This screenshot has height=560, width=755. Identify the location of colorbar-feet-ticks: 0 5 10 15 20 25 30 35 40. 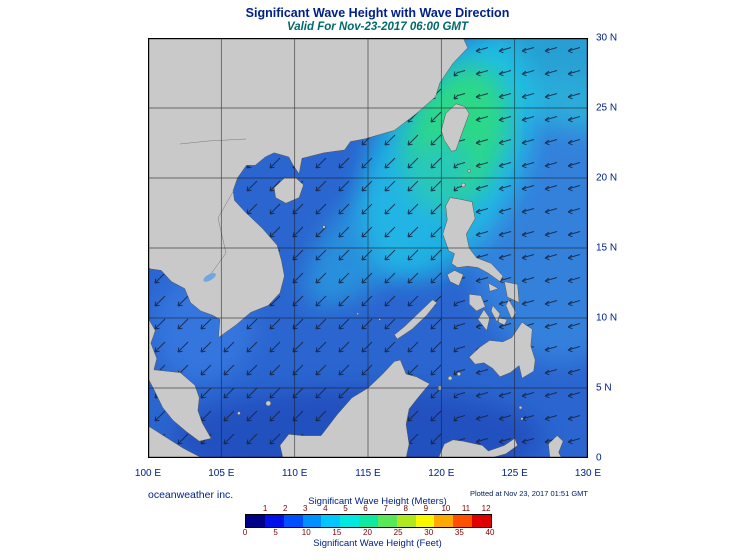
(368, 532).